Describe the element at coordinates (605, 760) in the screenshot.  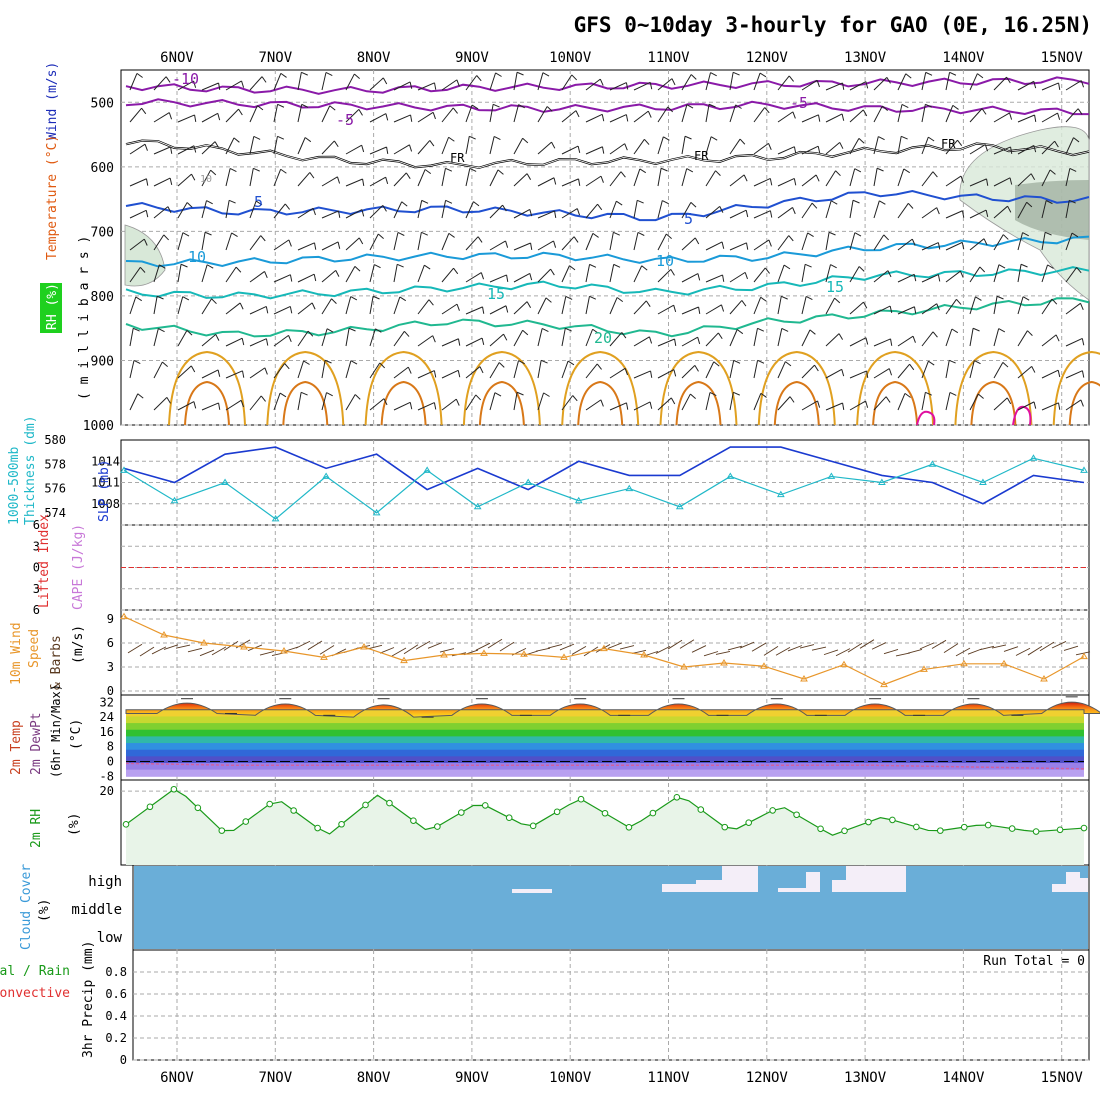
I see `temp-band` at that location.